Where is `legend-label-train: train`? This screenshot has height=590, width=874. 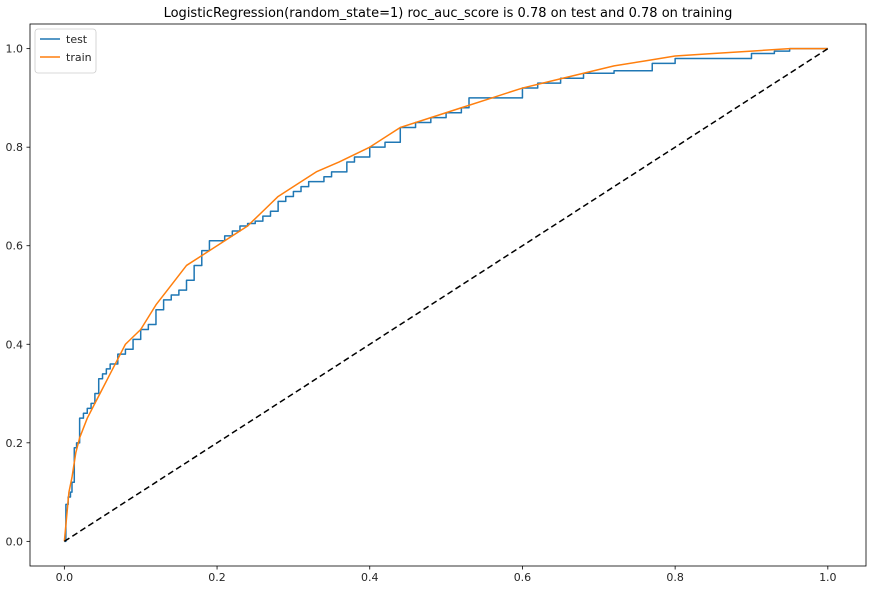
legend-label-train: train is located at coordinates (79, 57).